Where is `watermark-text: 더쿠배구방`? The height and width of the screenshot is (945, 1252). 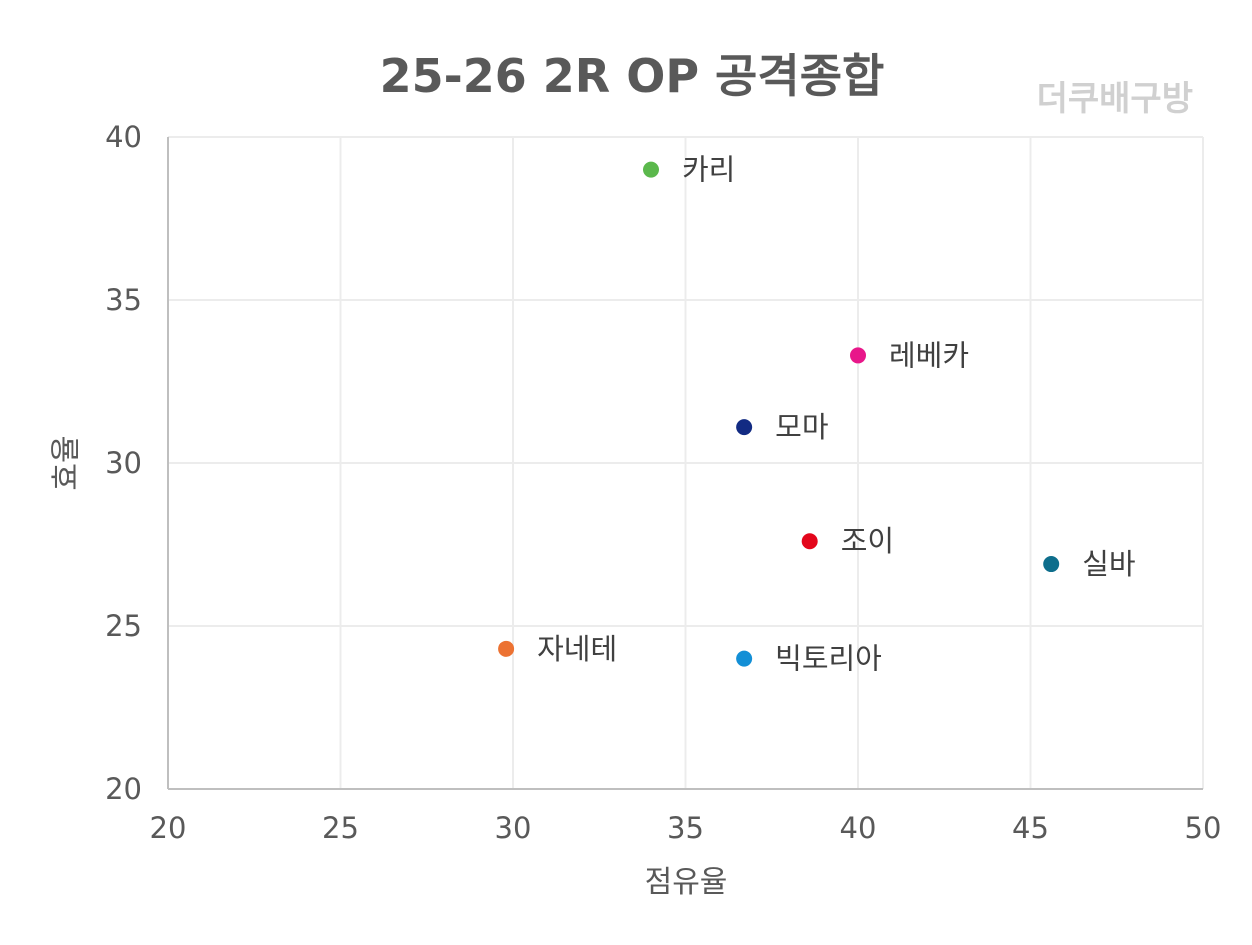 watermark-text: 더쿠배구방 is located at coordinates (1115, 99).